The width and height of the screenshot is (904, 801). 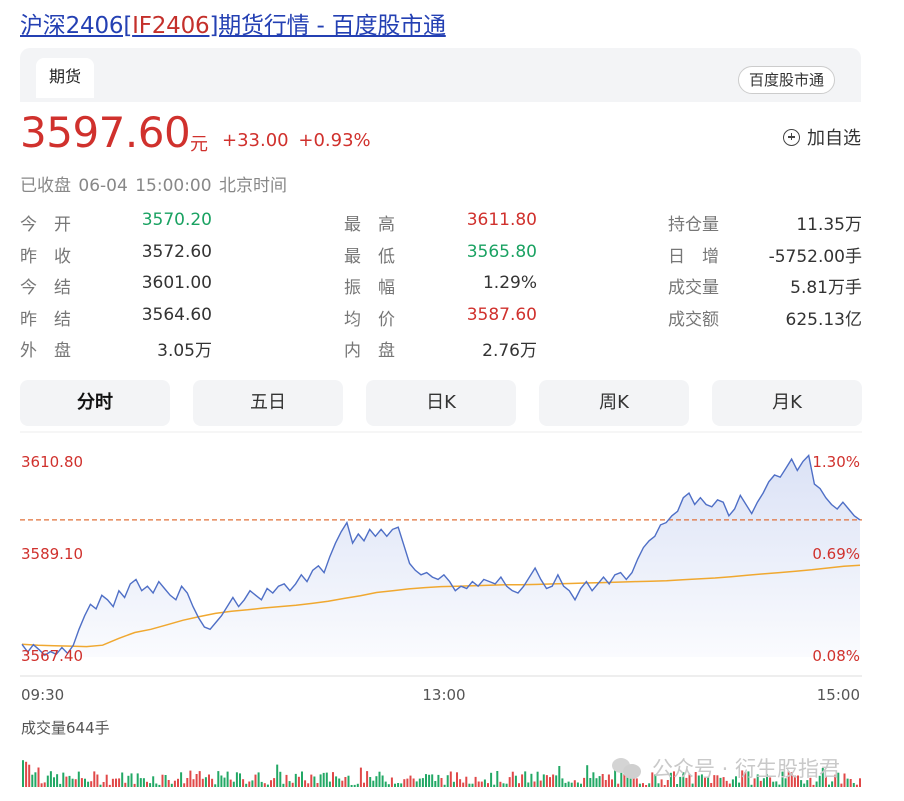 What do you see at coordinates (441, 321) in the screenshot?
I see `stats-row: 昨 结 3564.60 均 价 3587.60 成交额 625.13亿` at bounding box center [441, 321].